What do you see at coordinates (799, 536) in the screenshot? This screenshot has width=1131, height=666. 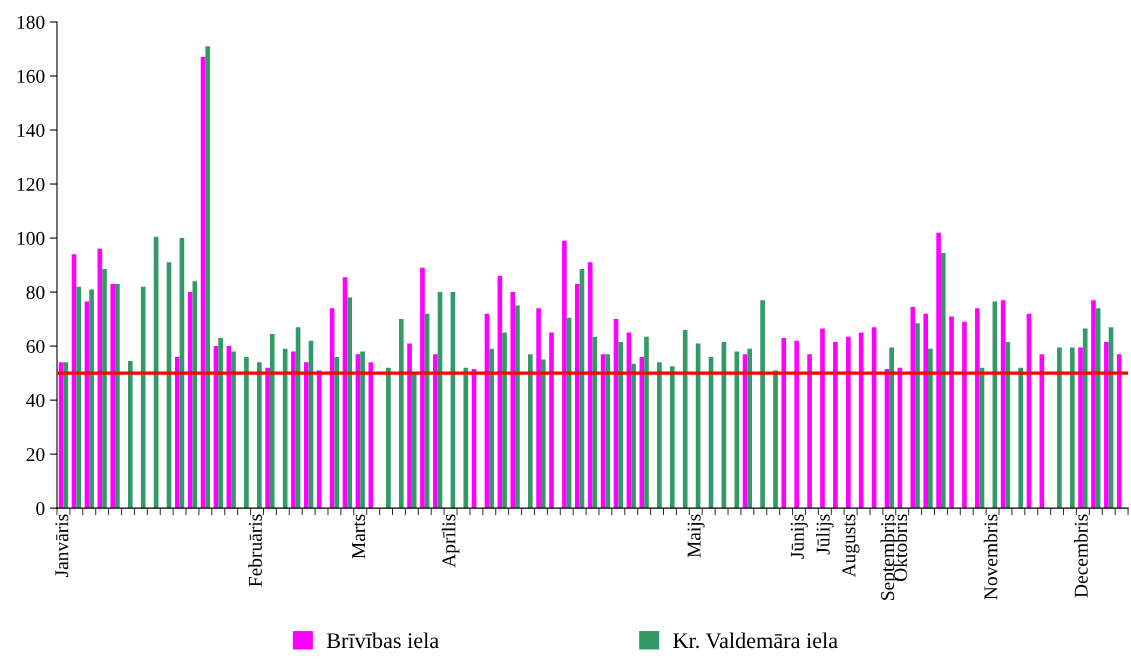 I see `x-tick-label: Jūnijs` at bounding box center [799, 536].